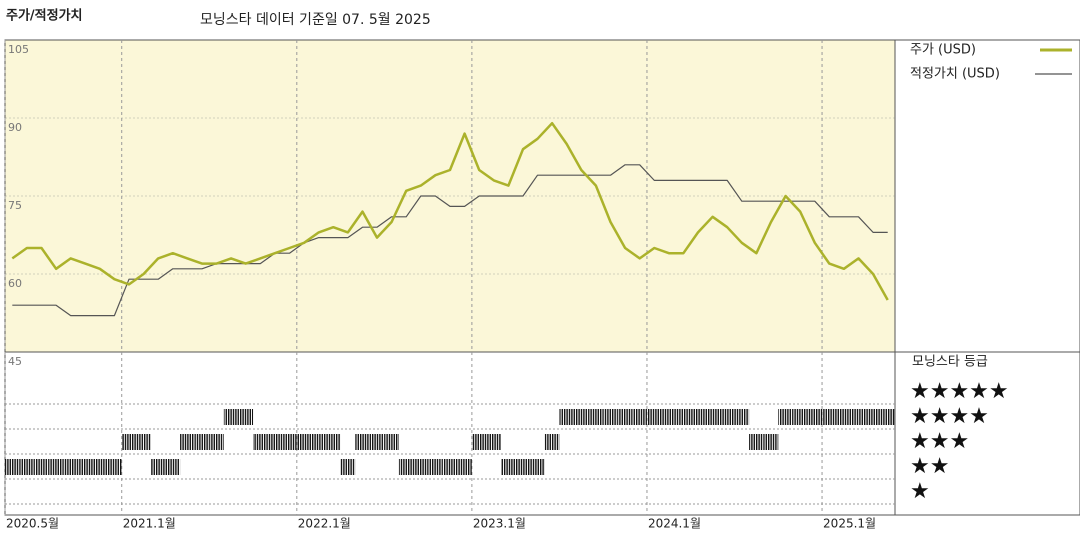 This screenshot has height=540, width=1080. Describe the element at coordinates (920, 491) in the screenshot. I see `rating-level-label: ★` at that location.